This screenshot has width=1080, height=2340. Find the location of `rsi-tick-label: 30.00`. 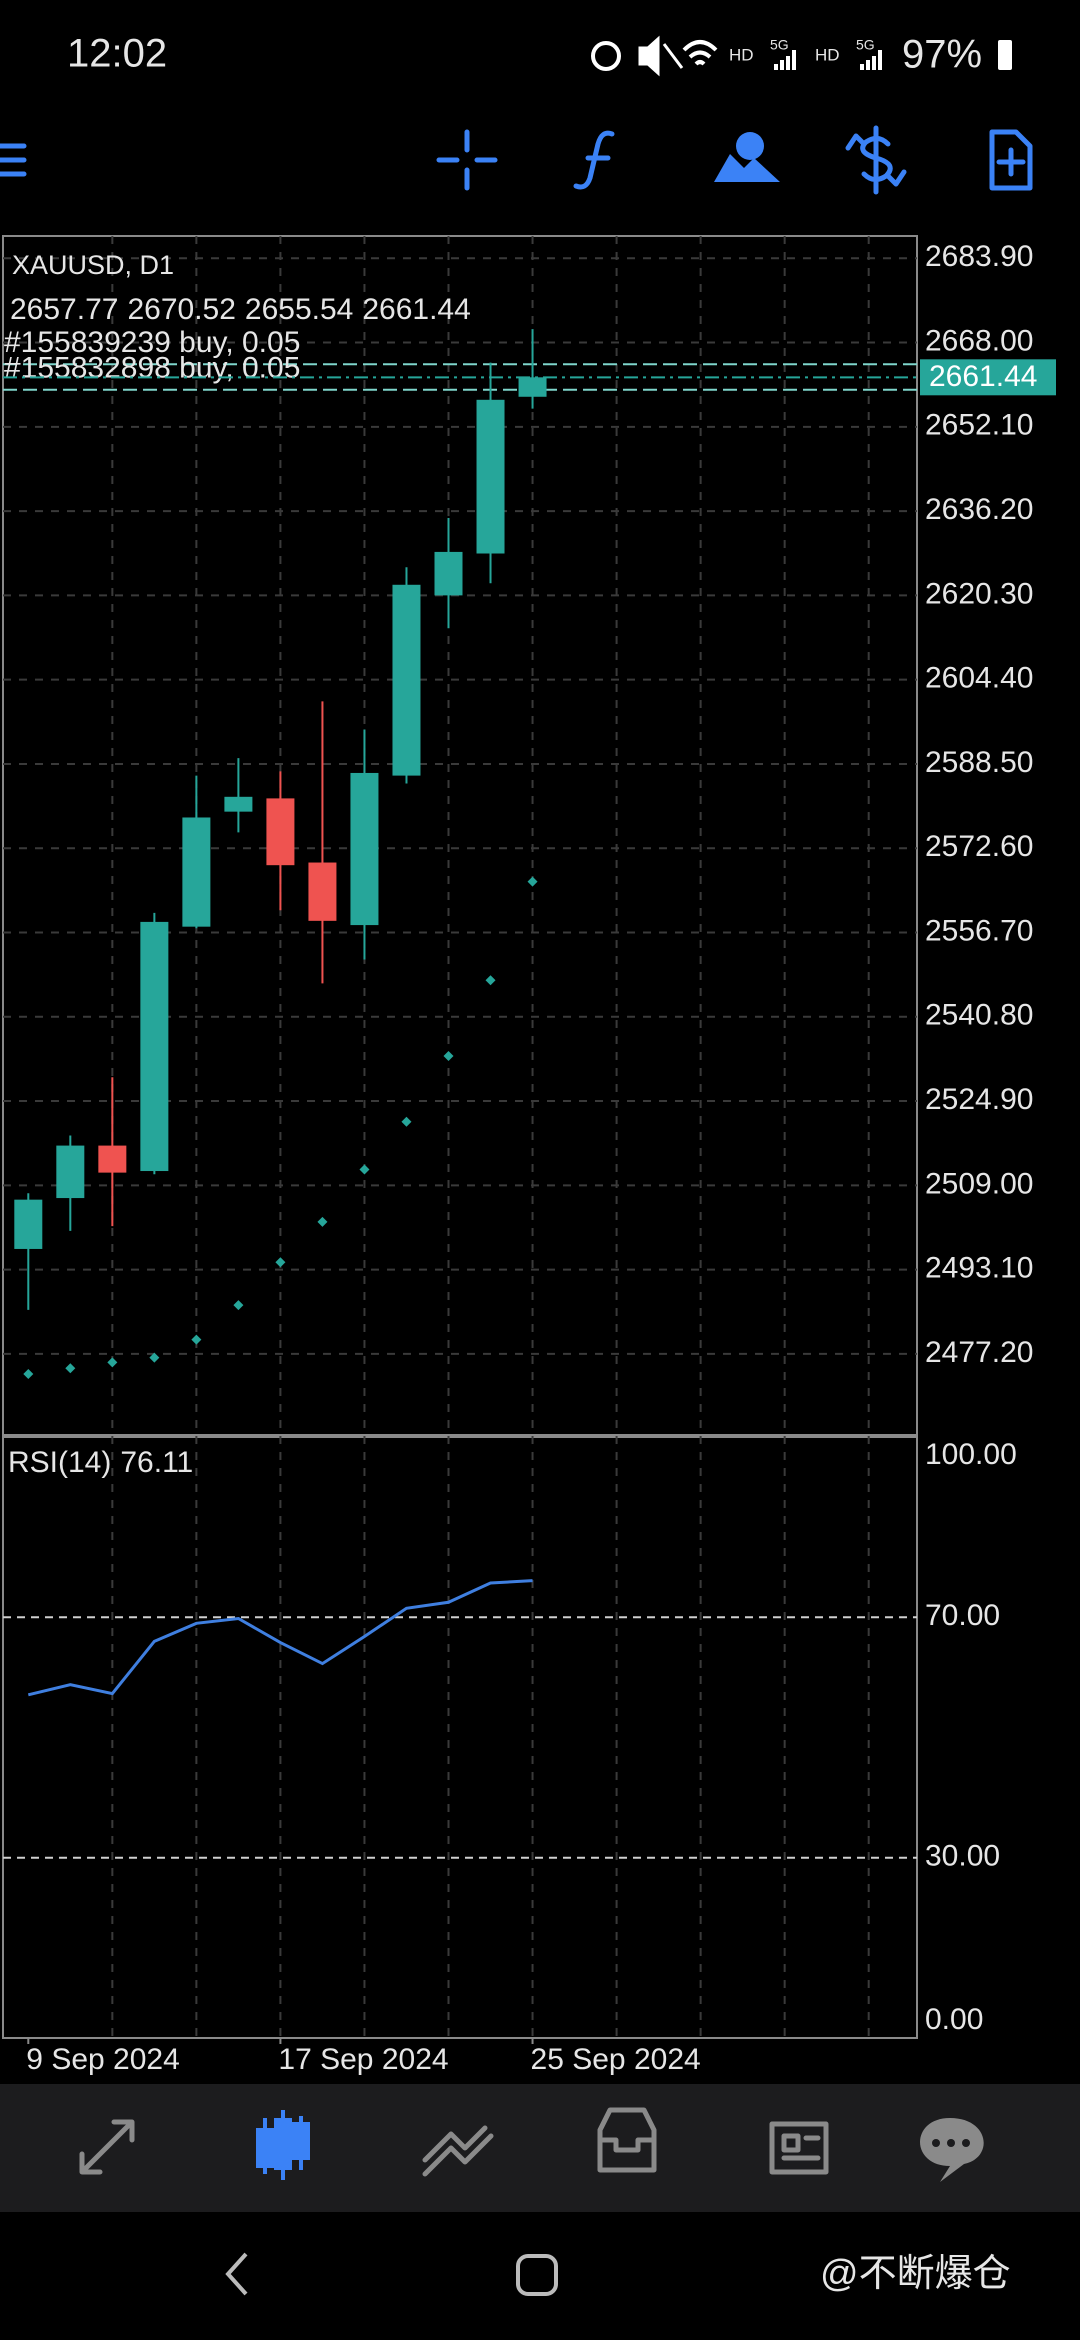

rsi-tick-label: 30.00 is located at coordinates (962, 1856).